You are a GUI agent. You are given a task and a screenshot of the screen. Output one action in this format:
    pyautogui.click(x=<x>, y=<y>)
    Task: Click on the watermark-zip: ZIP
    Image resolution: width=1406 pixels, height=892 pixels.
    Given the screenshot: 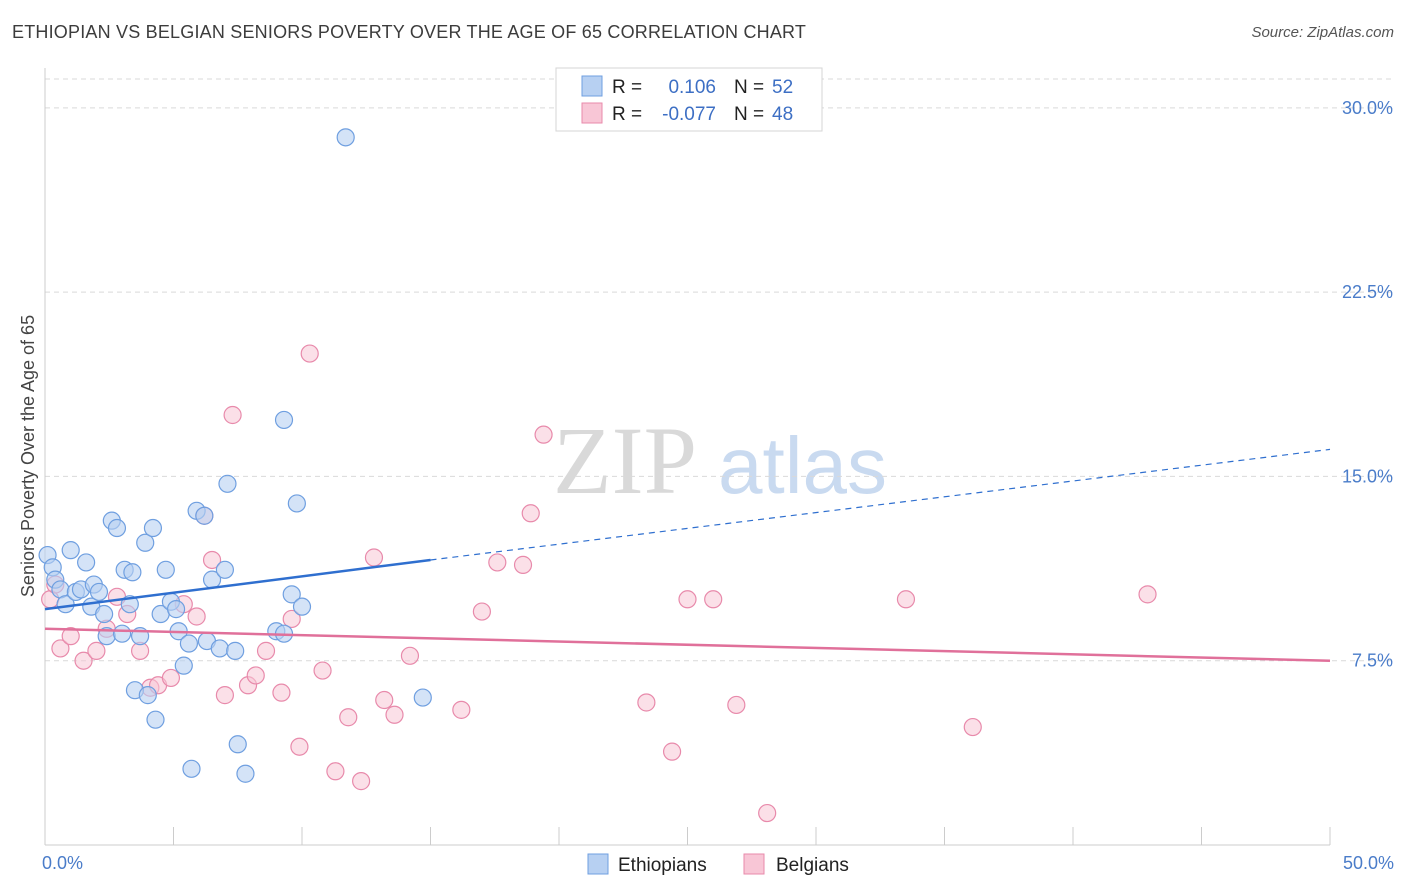 What is the action you would take?
    pyautogui.click(x=625, y=460)
    